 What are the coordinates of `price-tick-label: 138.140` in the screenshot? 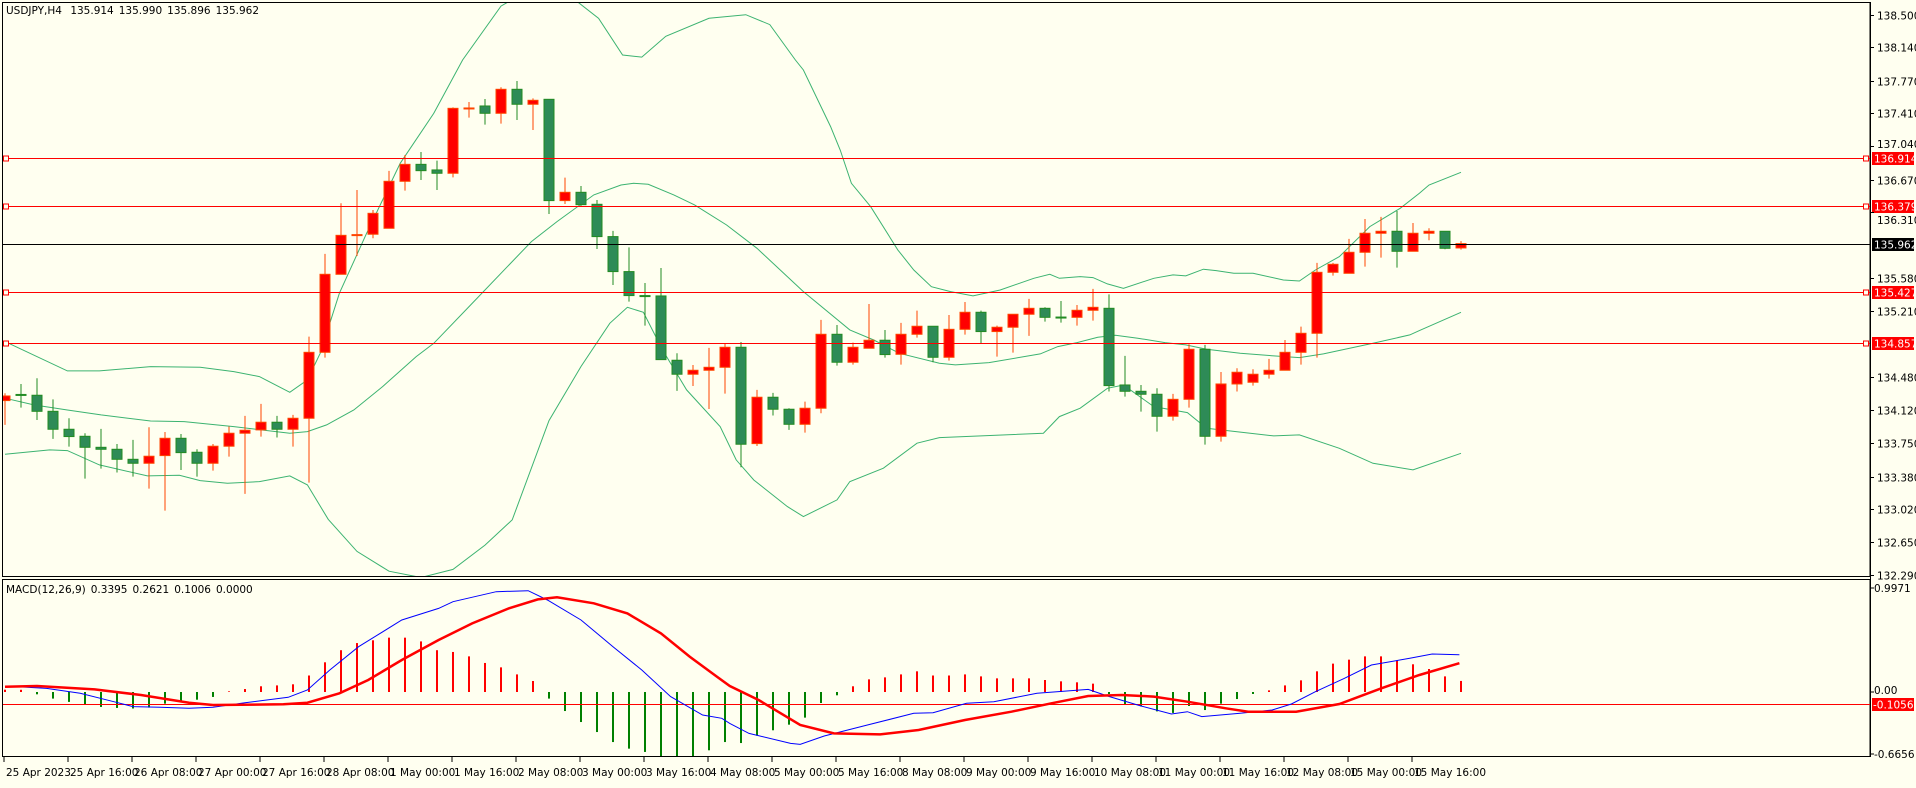 It's located at (1896, 49).